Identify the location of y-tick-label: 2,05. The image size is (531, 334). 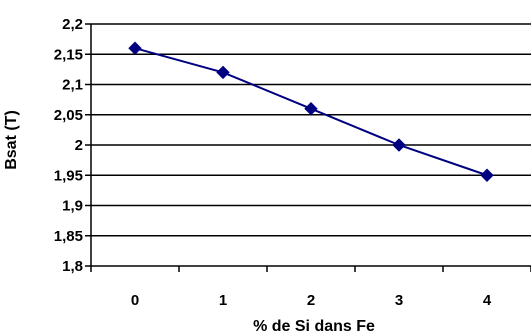
(68, 115).